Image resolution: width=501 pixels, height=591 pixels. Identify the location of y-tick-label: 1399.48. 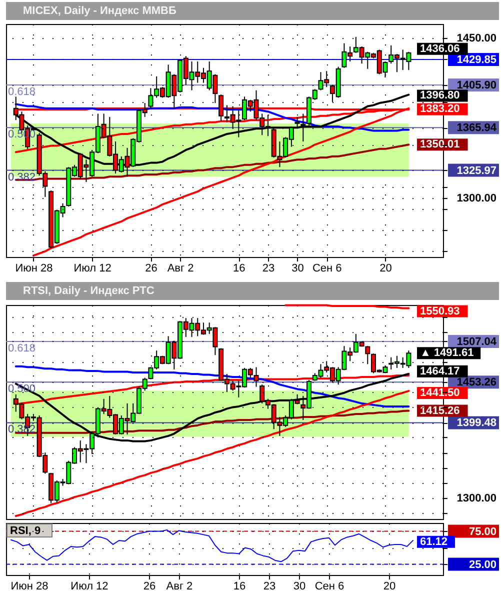
(476, 423).